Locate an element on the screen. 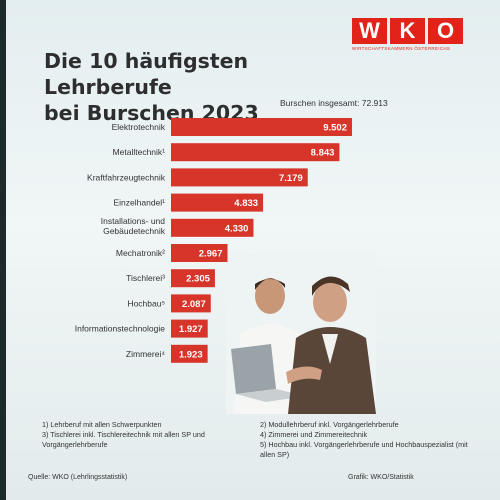 The width and height of the screenshot is (500, 500). category-label-4: Einzelhandel¹ is located at coordinates (139, 203).